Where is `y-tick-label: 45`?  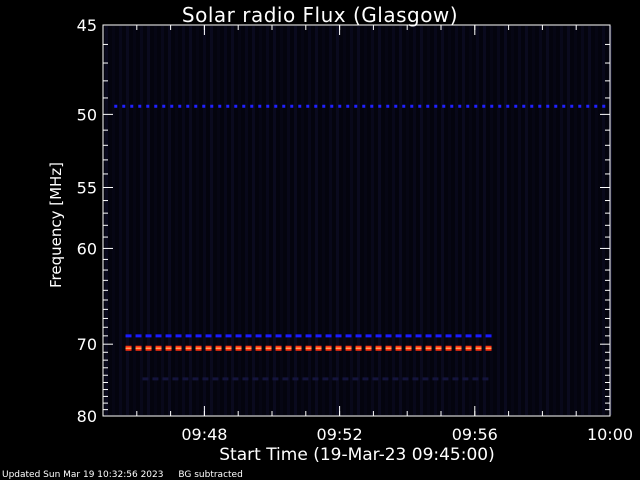 y-tick-label: 45 is located at coordinates (87, 25).